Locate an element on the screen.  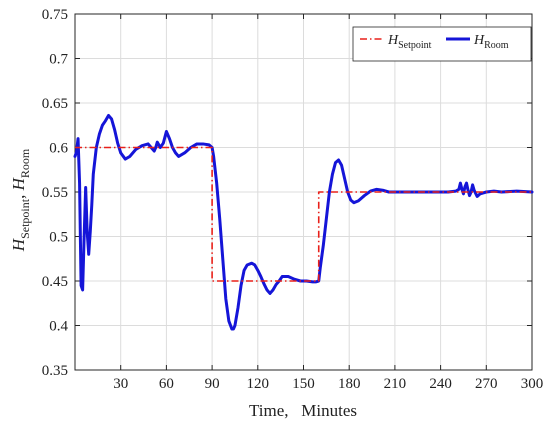
x-tick-label: 270 is located at coordinates (486, 384).